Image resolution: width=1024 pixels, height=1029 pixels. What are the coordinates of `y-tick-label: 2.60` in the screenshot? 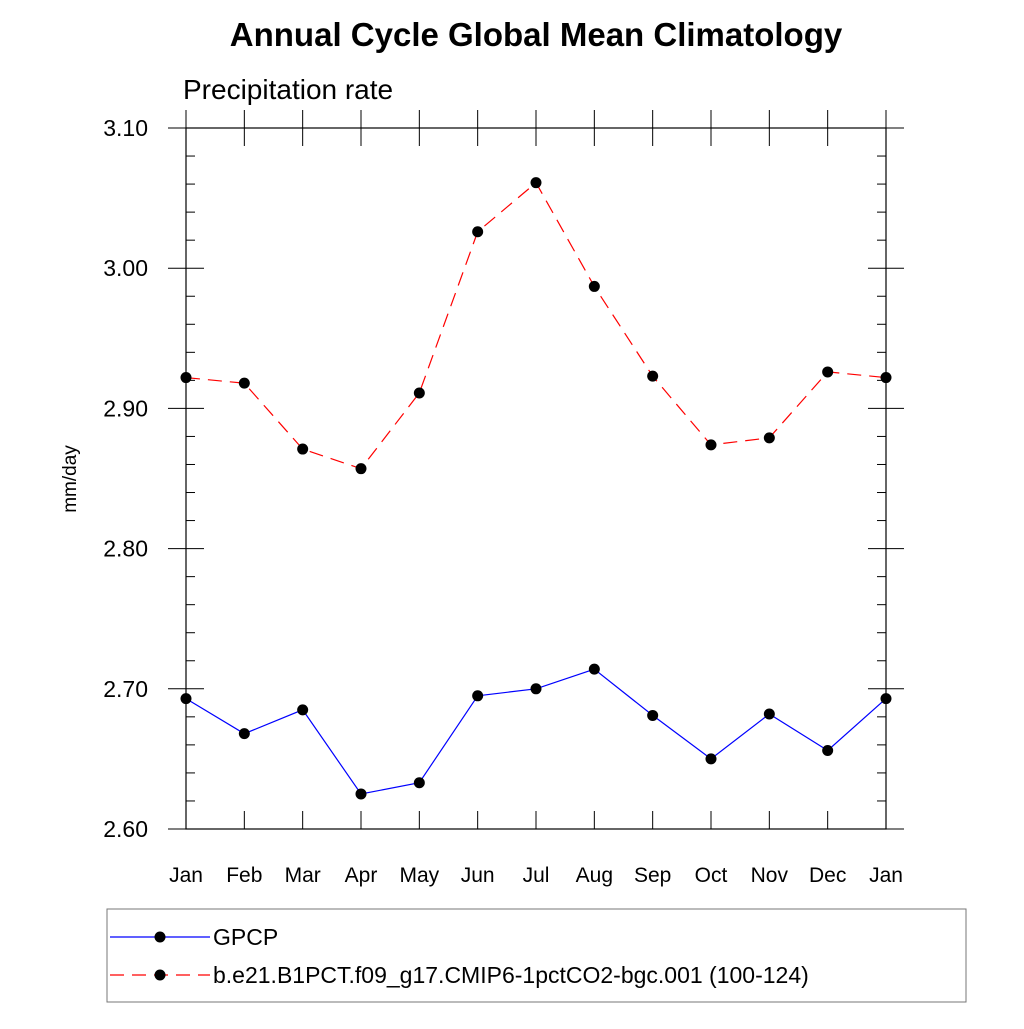 It's located at (125, 829).